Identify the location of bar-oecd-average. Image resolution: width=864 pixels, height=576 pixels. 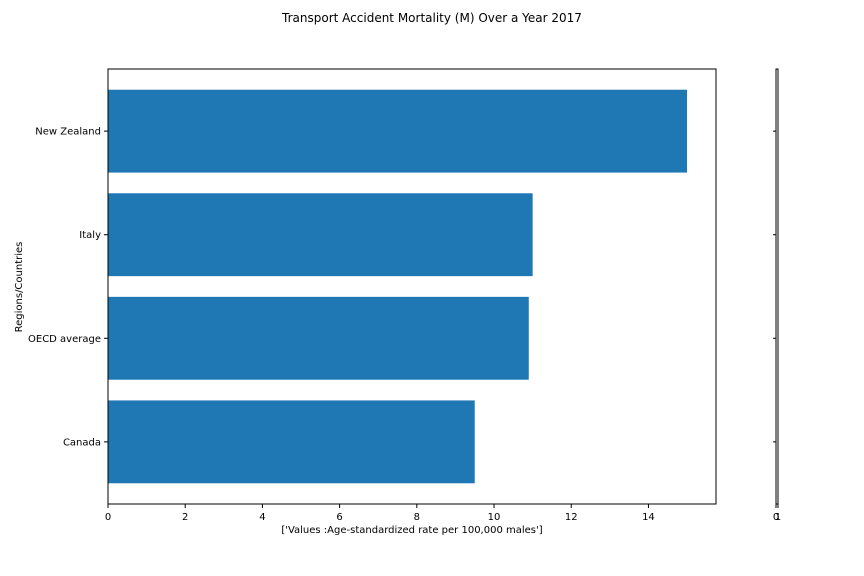
(318, 338).